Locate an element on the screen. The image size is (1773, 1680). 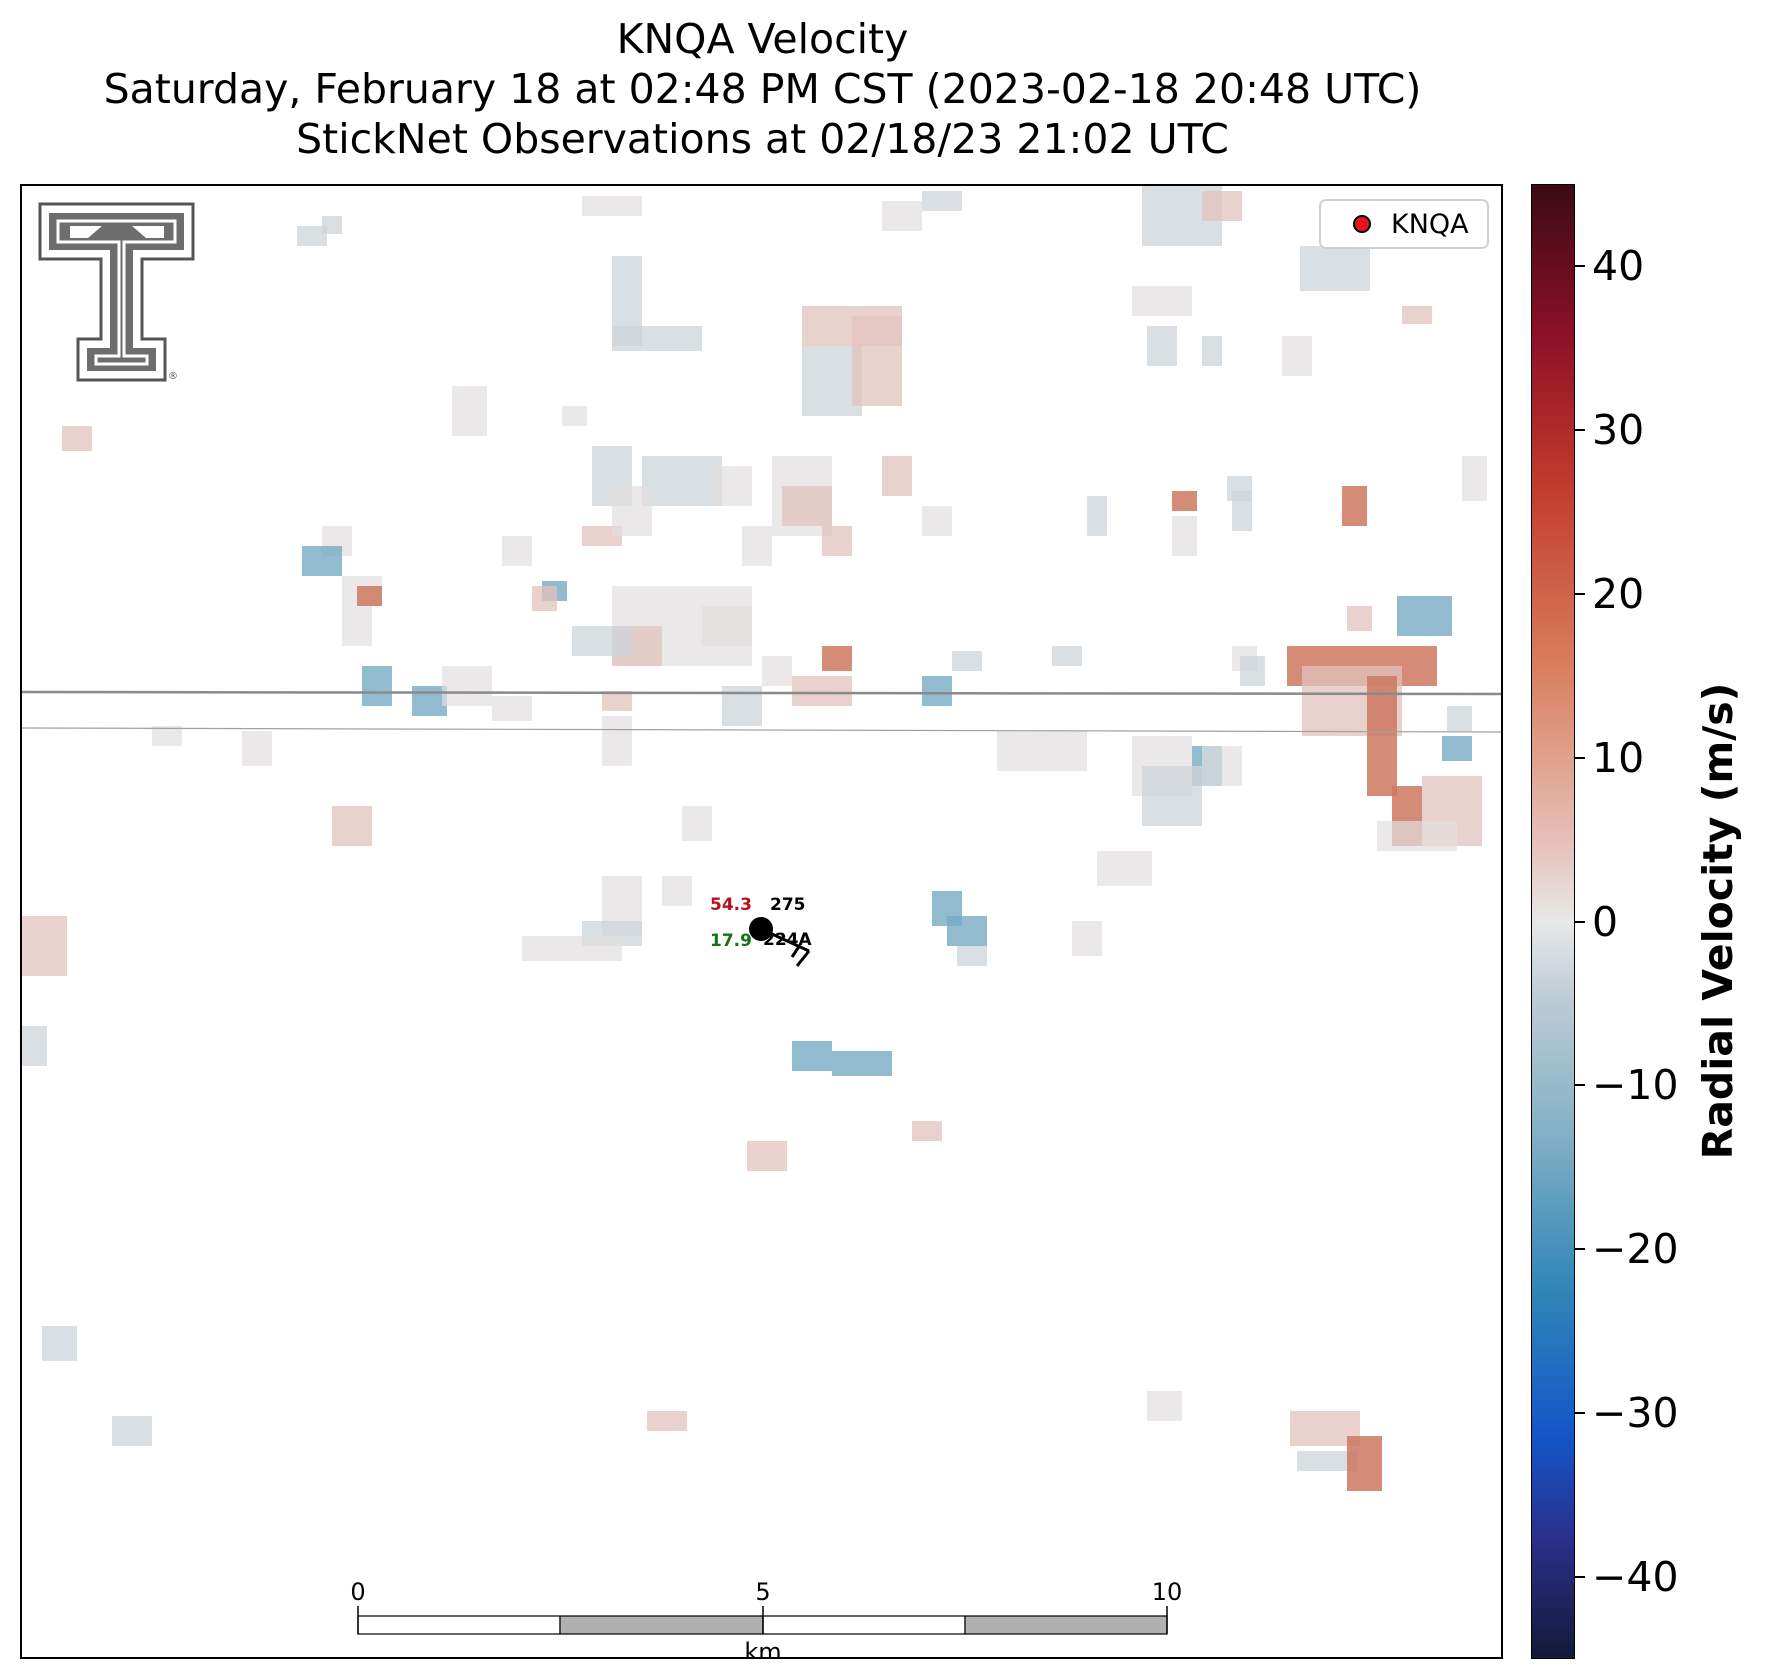
station-plot-224A: 54.3 275 17.9 224A is located at coordinates (761, 931).